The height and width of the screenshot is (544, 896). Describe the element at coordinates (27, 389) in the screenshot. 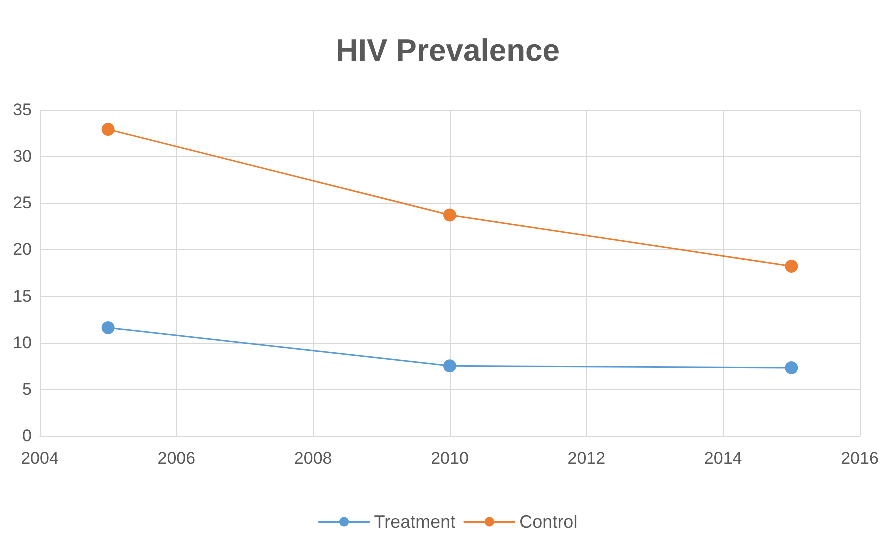

I see `y-tick-label: 5` at that location.